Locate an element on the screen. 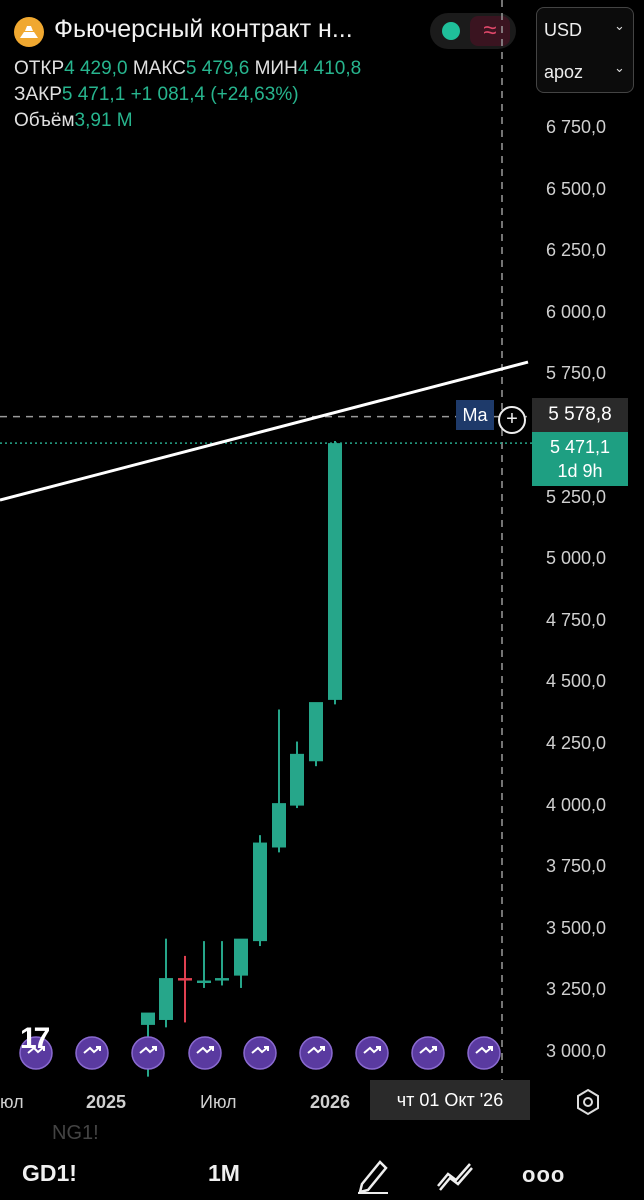 The height and width of the screenshot is (1200, 644). price-tick-label: 3 000,0 is located at coordinates (576, 1051).